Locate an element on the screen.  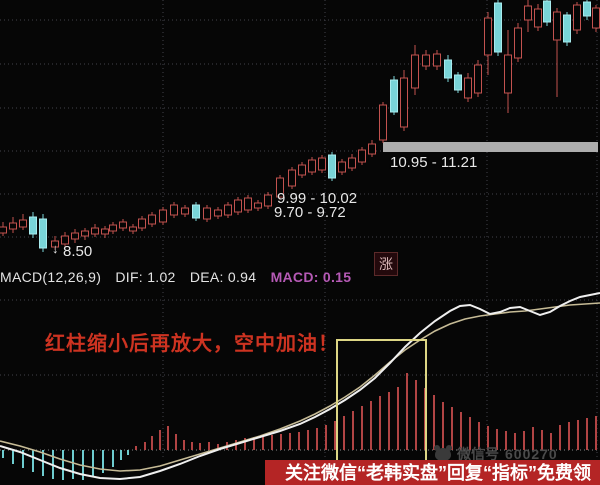
low-price-label: 8.50 is located at coordinates (78, 251).